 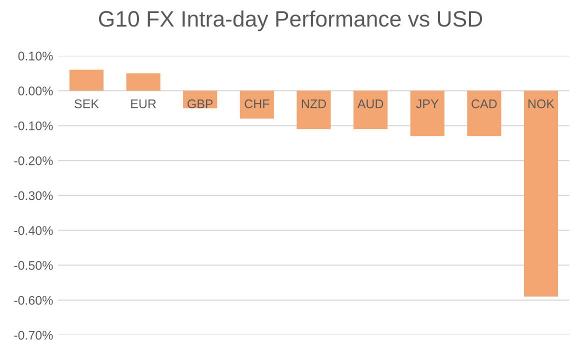 What do you see at coordinates (35, 56) in the screenshot?
I see `y-tick-label: 0.10%` at bounding box center [35, 56].